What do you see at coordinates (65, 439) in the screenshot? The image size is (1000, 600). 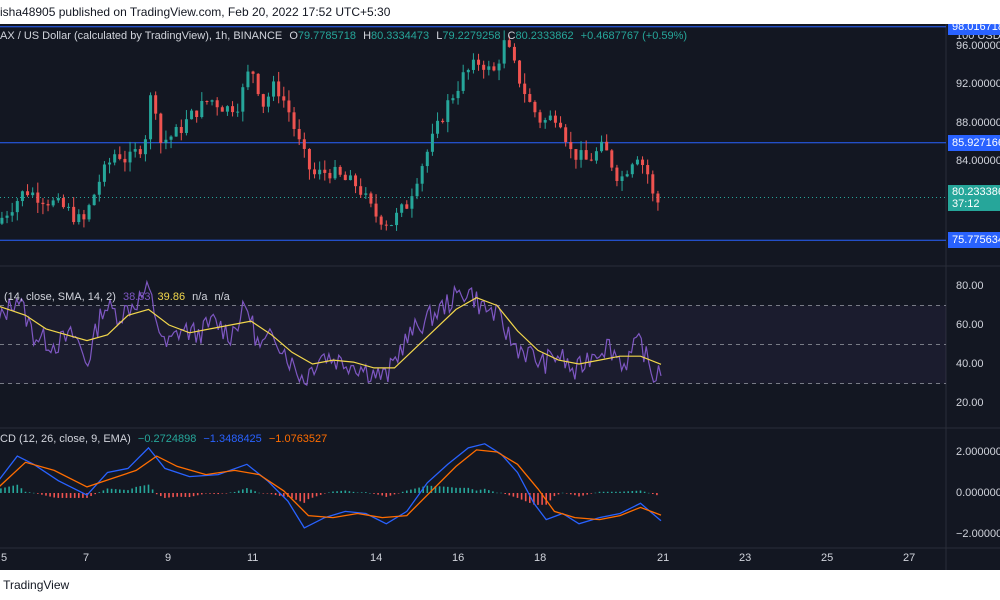 I see `macd-params: CD (12, 26, close, 9, EMA)` at bounding box center [65, 439].